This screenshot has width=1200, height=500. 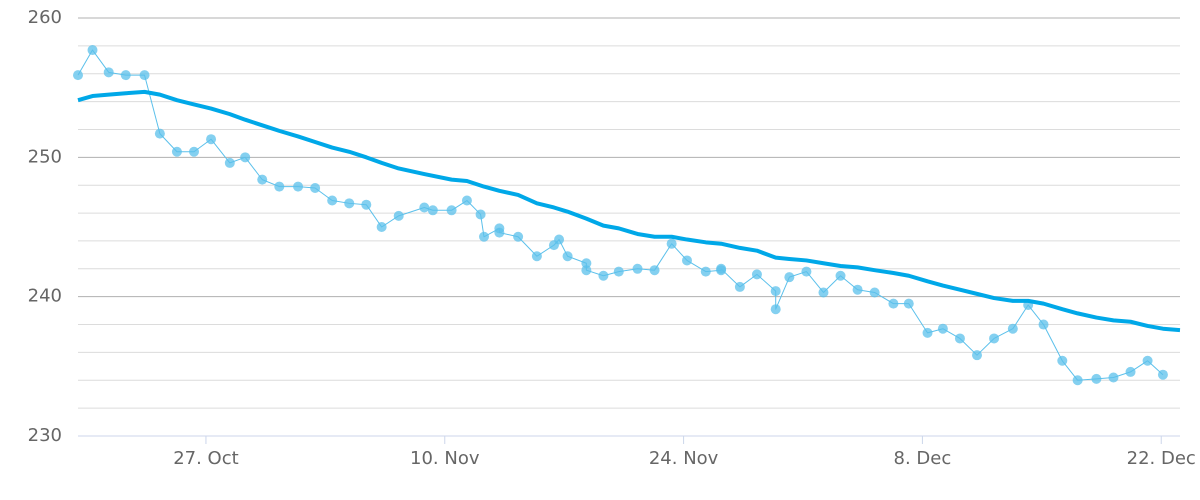 I want to click on y-tick-label: 260, so click(x=45, y=17).